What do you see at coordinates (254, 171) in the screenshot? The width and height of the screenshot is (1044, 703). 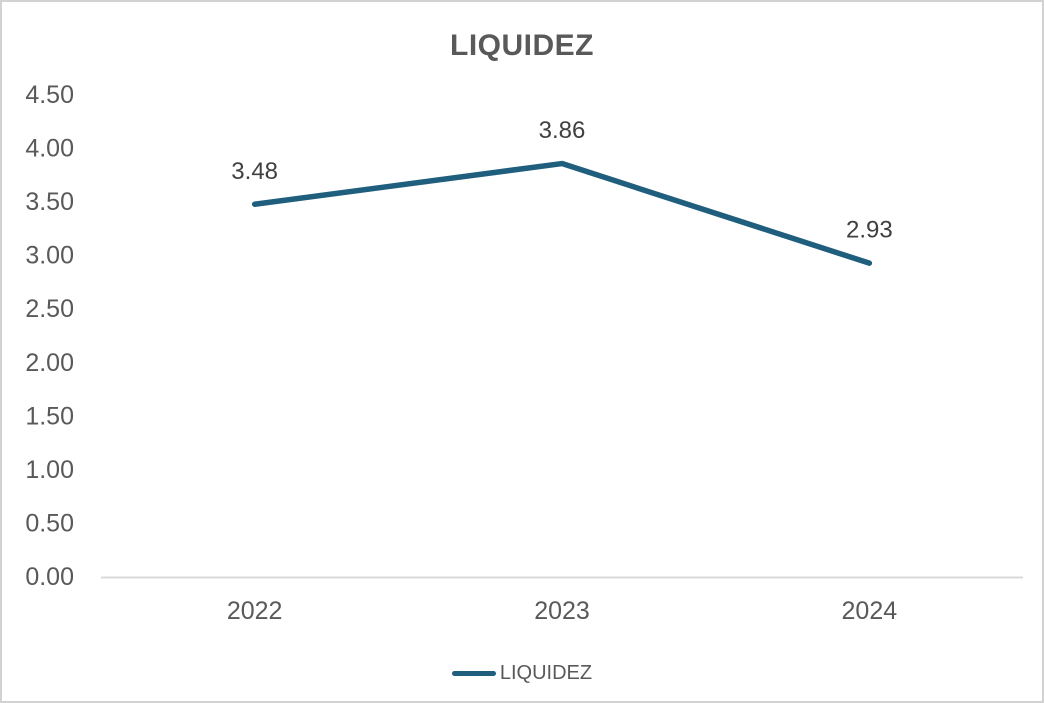 I see `data-label: 3.48` at bounding box center [254, 171].